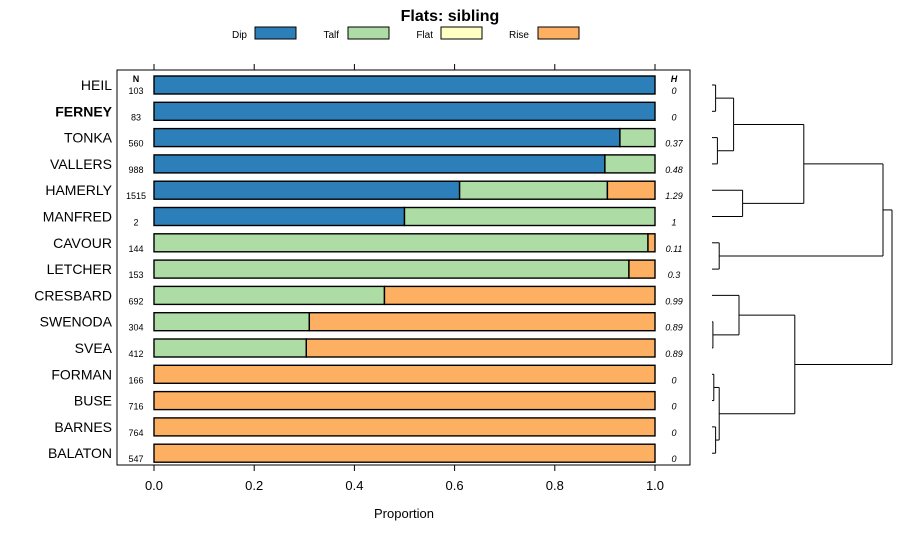 The width and height of the screenshot is (900, 545). What do you see at coordinates (450, 16) in the screenshot?
I see `chart-title: Flats: sibling` at bounding box center [450, 16].